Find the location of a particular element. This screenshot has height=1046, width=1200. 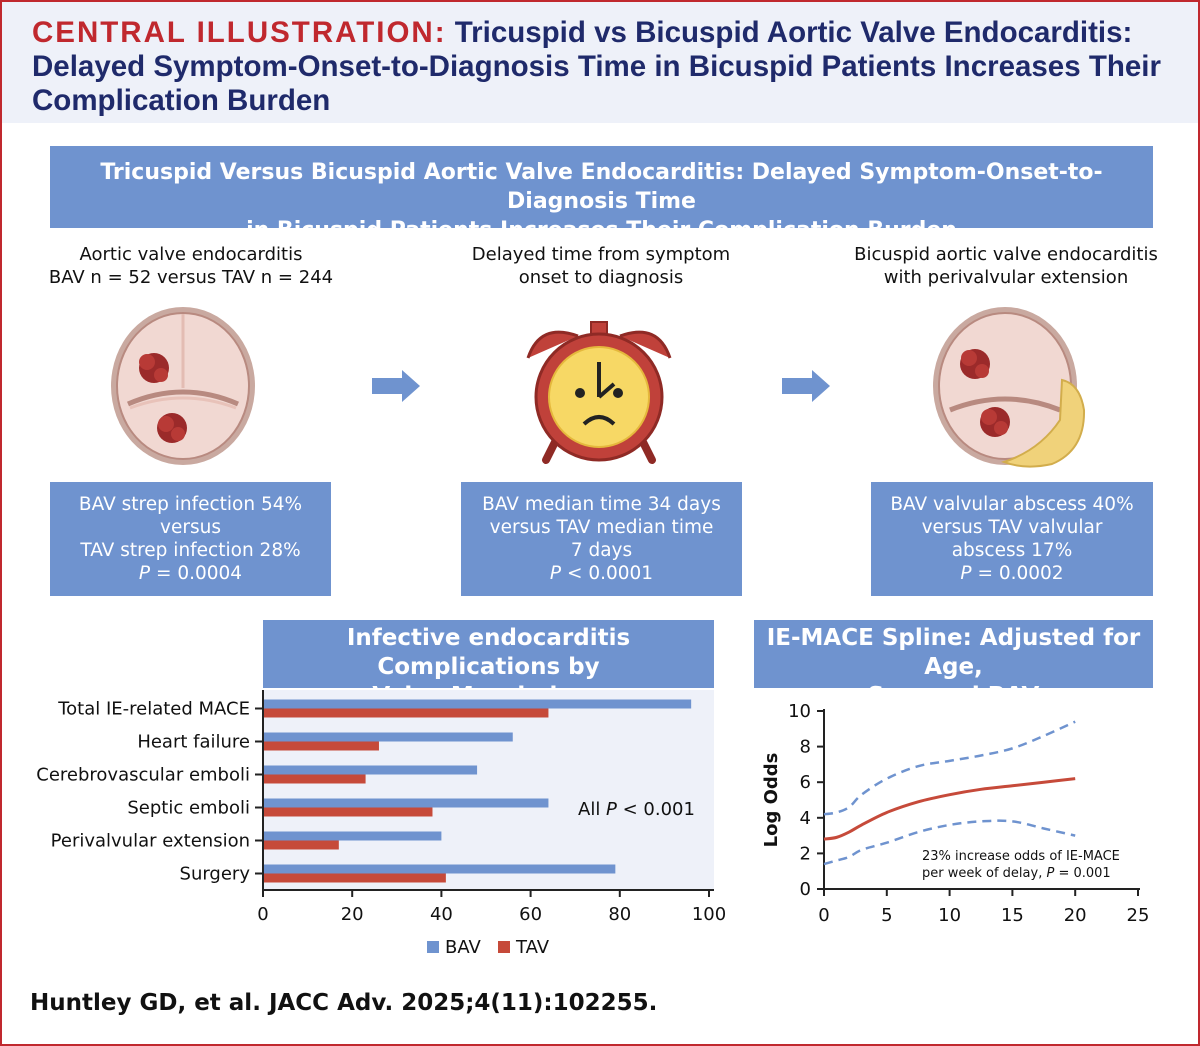

stat-box-delay-p: P < 0.0001 is located at coordinates (601, 573).